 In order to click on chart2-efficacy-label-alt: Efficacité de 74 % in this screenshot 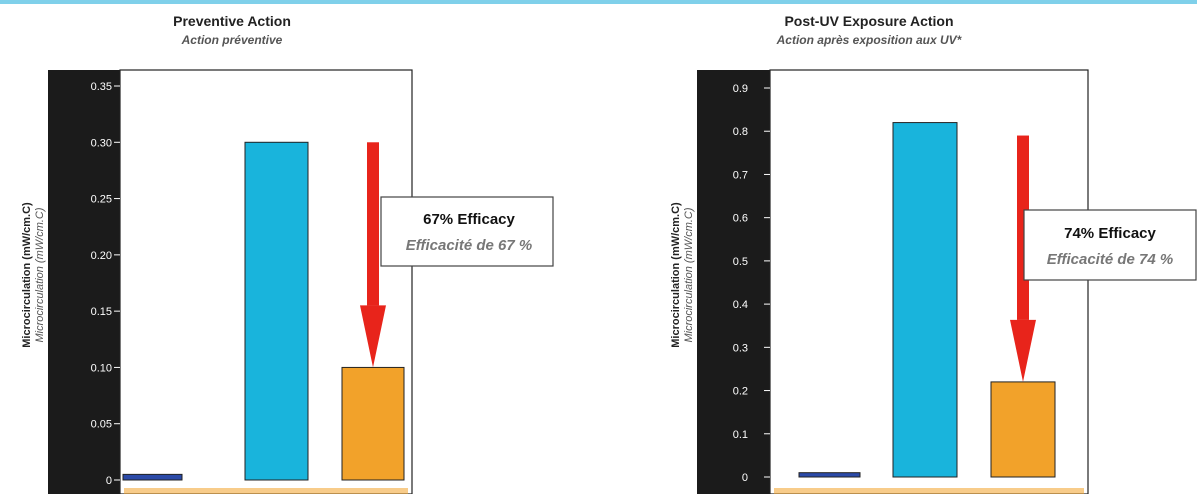, I will do `click(1110, 259)`.